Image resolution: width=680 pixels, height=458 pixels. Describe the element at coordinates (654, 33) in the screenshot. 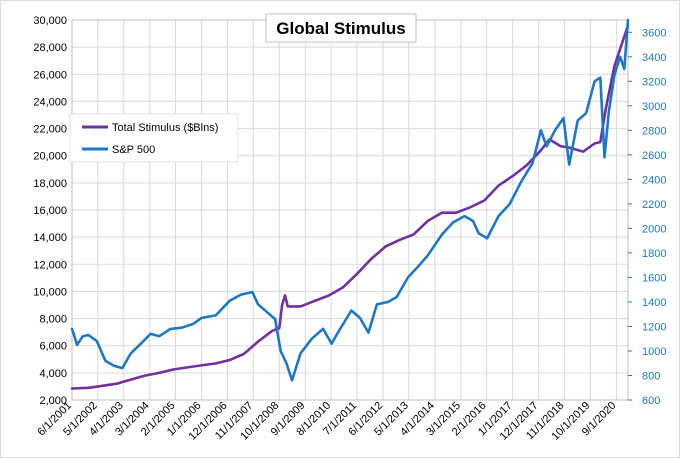

I see `y-right-tick-label: 3600` at that location.